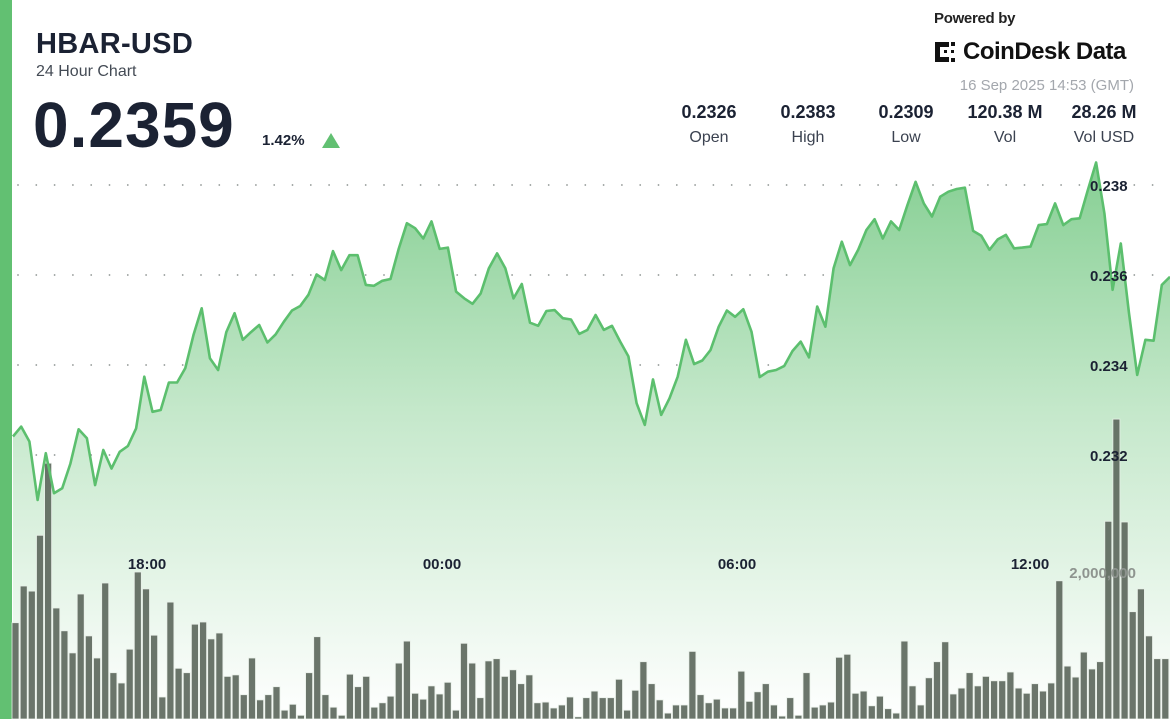 The image size is (1170, 719). Describe the element at coordinates (1005, 124) in the screenshot. I see `stat-vol: 120.38 M Vol` at that location.